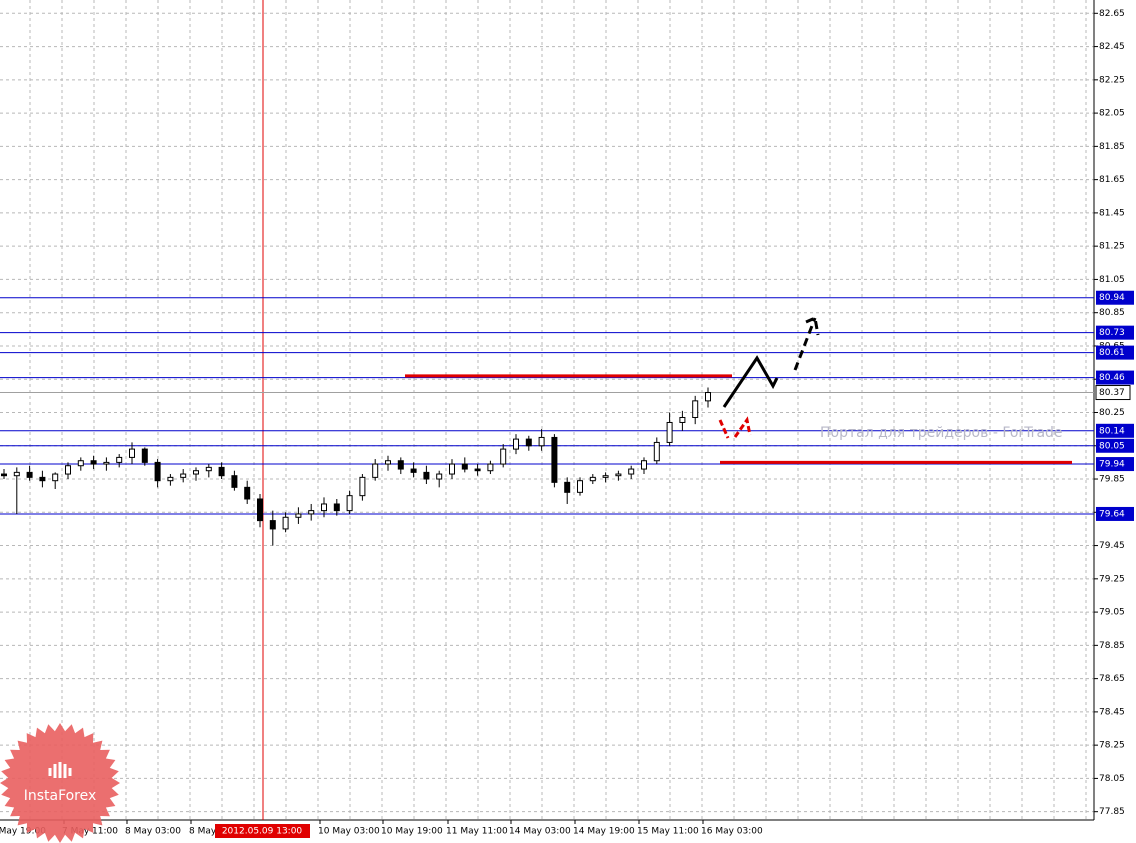 The width and height of the screenshot is (1136, 843). Describe the element at coordinates (1112, 546) in the screenshot. I see `y-tick-label: 79.45` at that location.